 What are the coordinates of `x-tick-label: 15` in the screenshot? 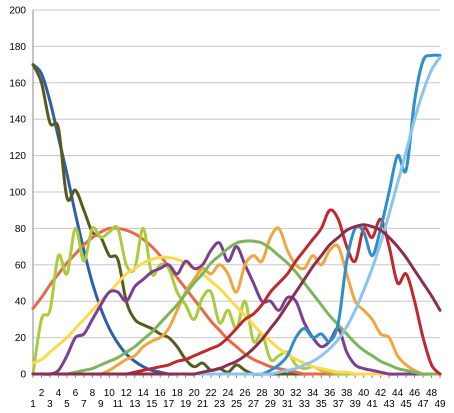 It's located at (152, 404).